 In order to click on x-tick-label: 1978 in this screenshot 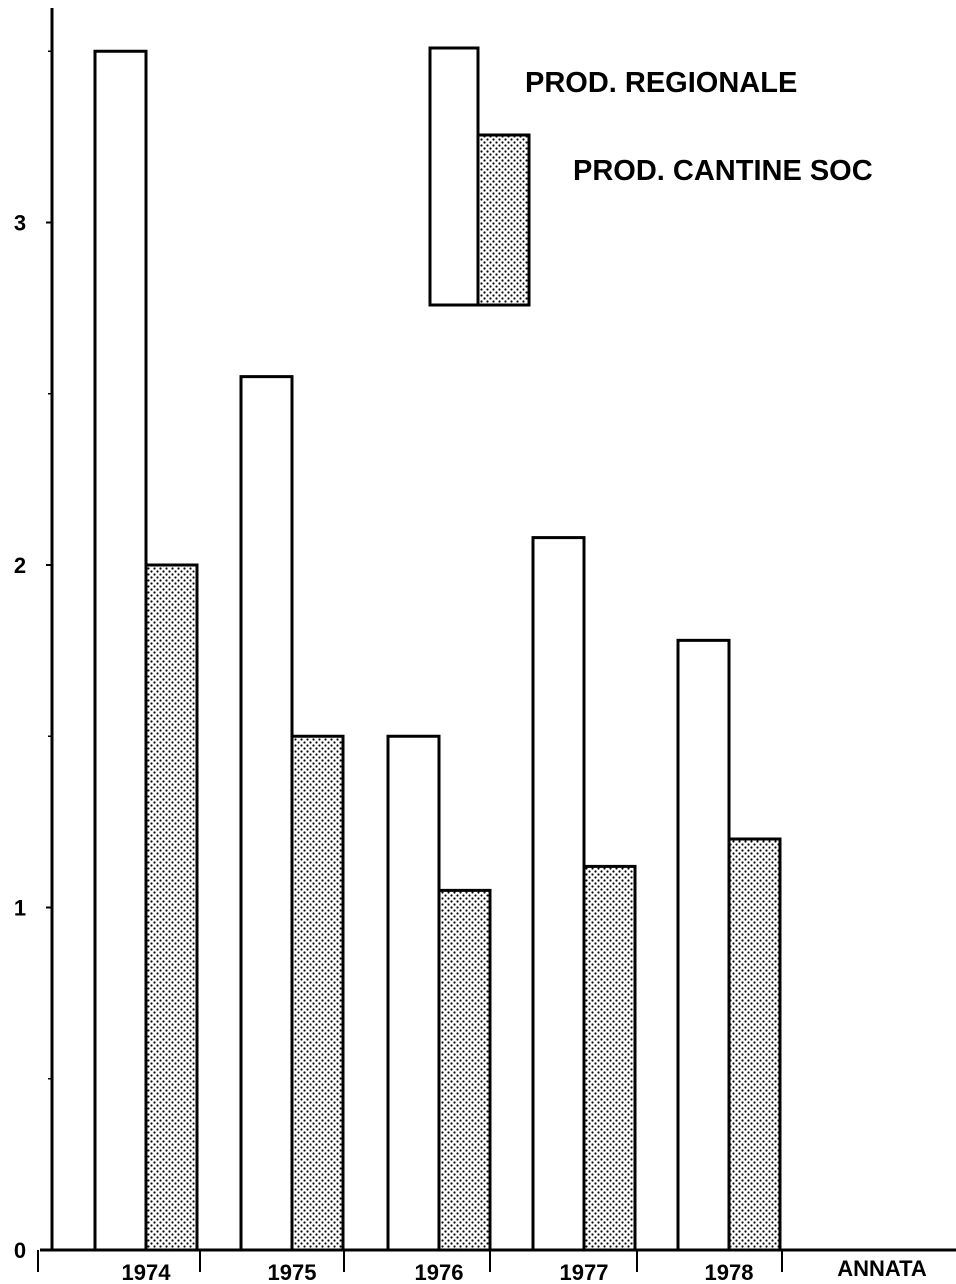, I will do `click(729, 1272)`.